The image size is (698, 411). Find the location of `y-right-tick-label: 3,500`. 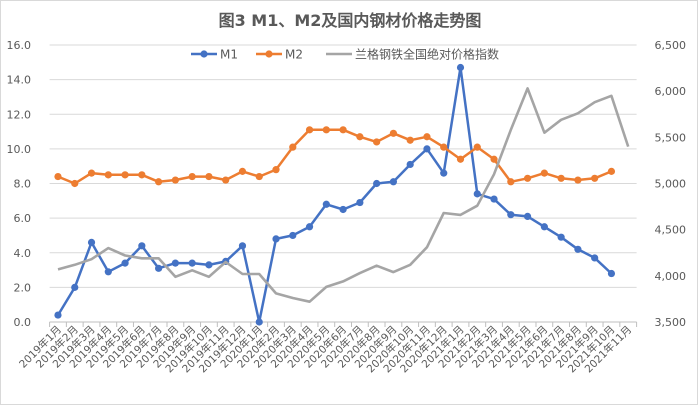

y-right-tick-label: 3,500 is located at coordinates (671, 322).